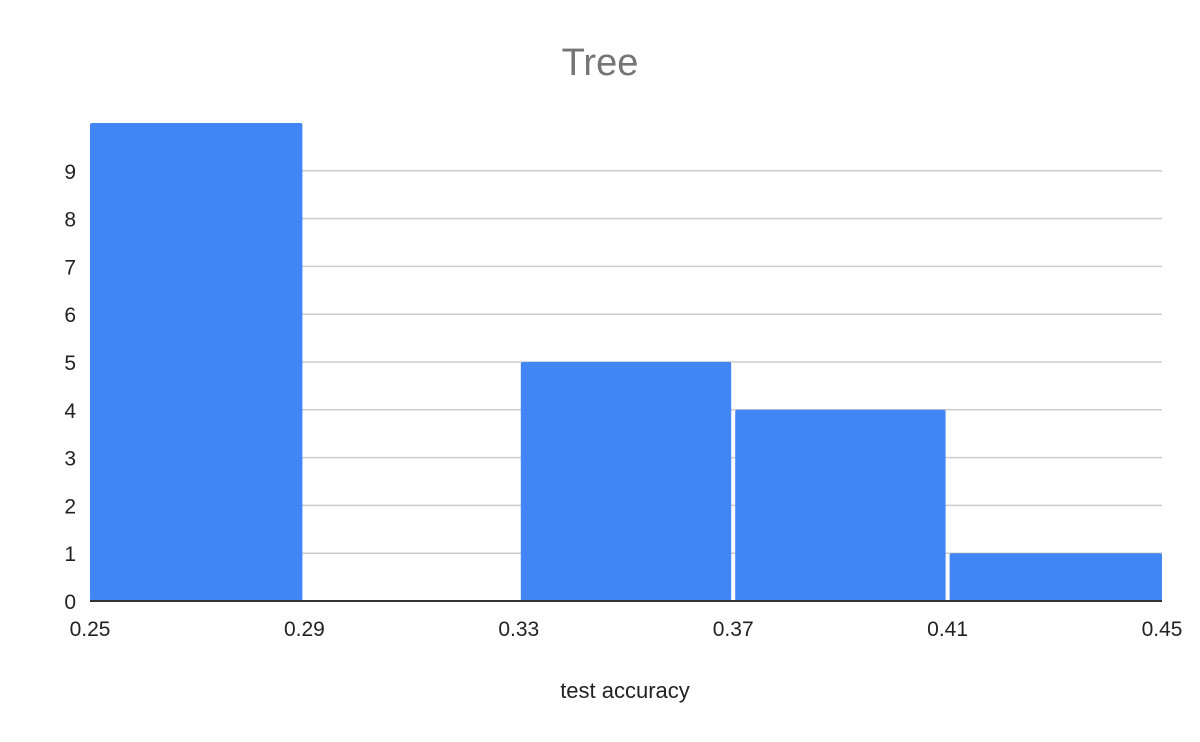 This screenshot has height=742, width=1200. What do you see at coordinates (304, 629) in the screenshot?
I see `x-tick-label: 0.29` at bounding box center [304, 629].